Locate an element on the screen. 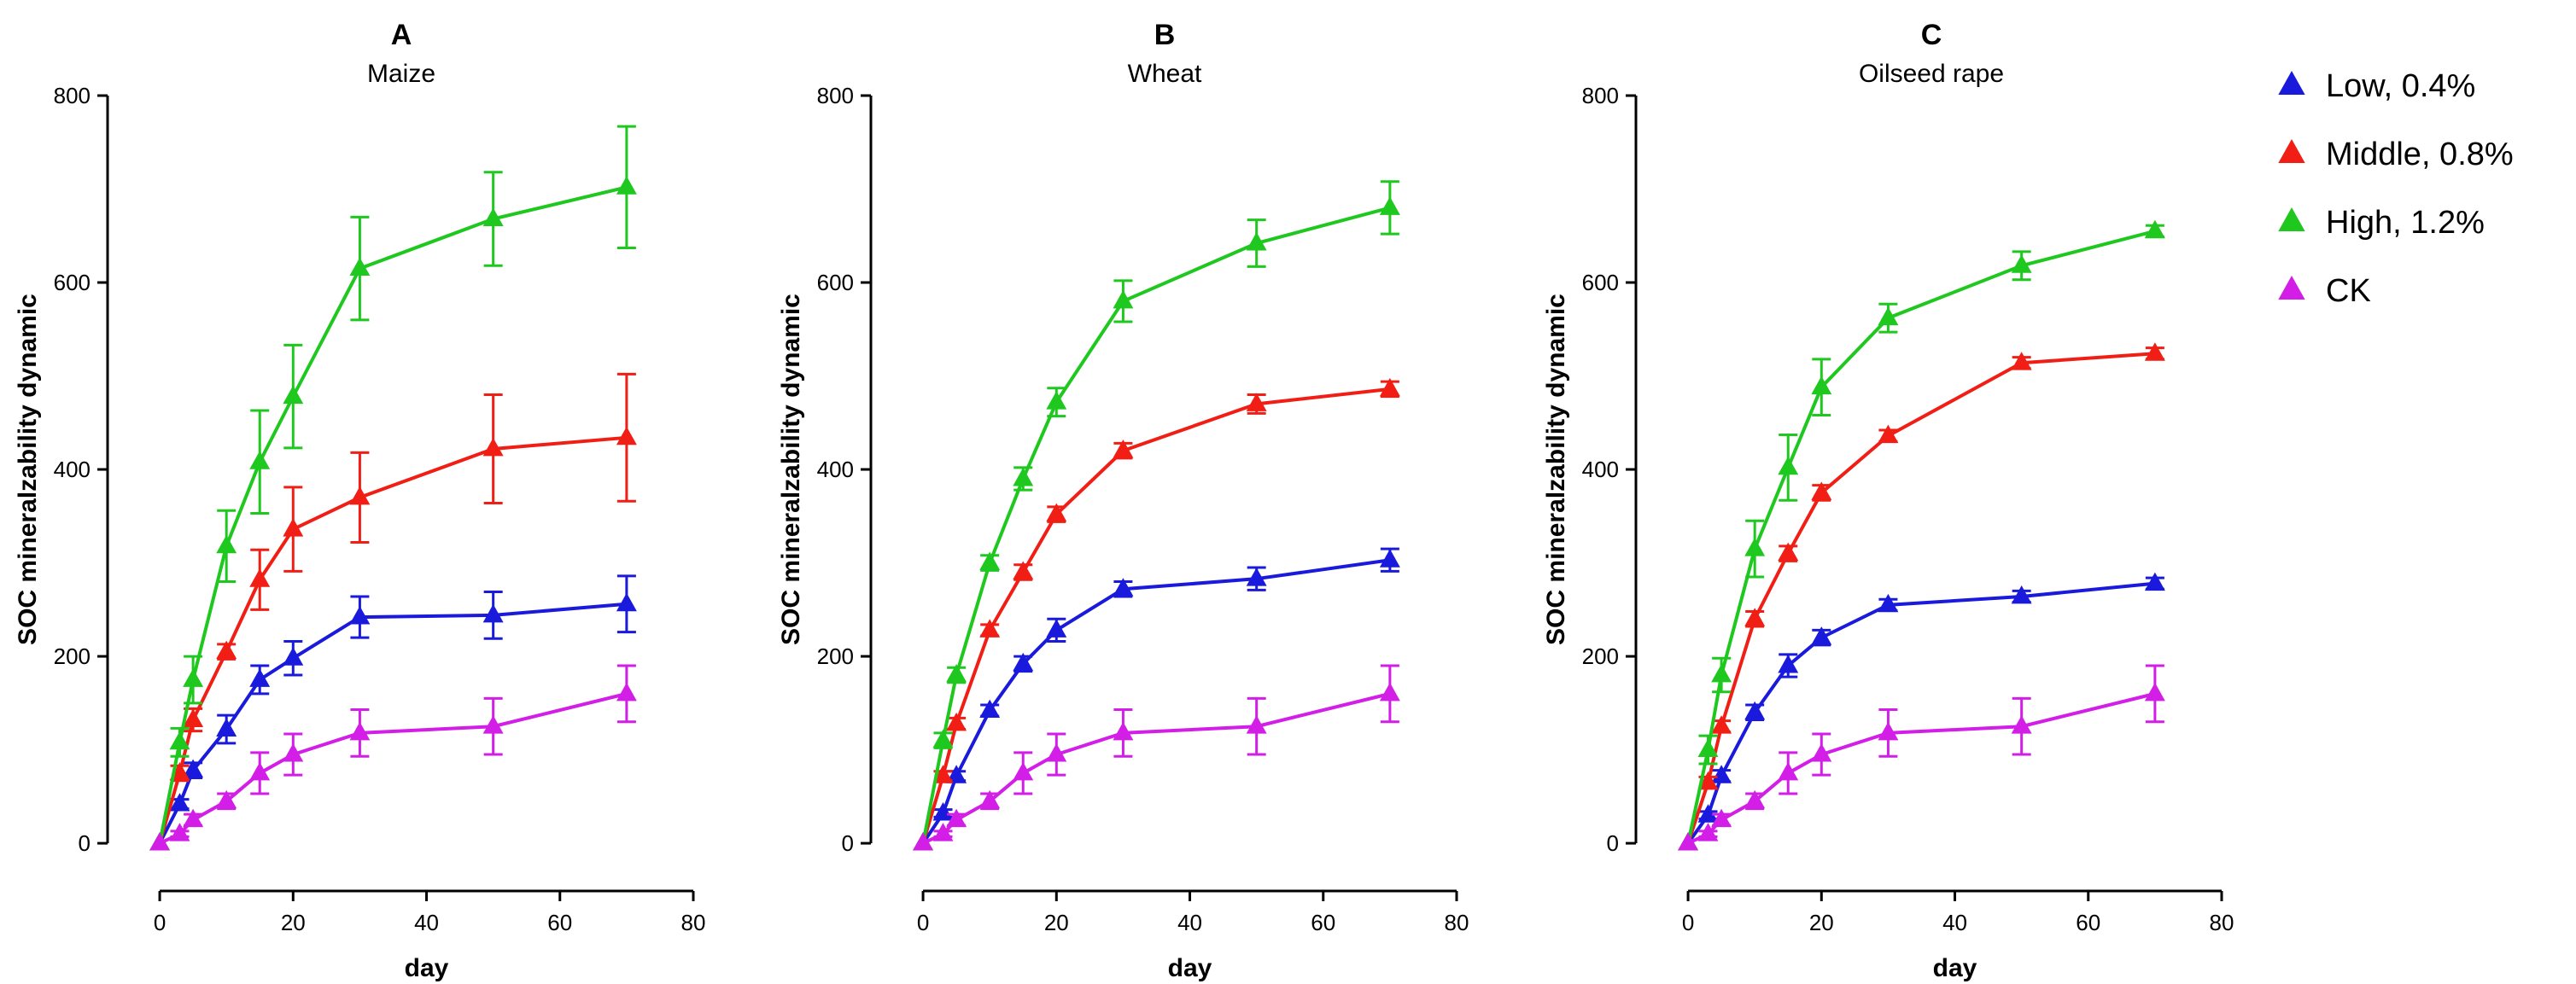 This screenshot has height=984, width=2576. x-tick-label: 20 is located at coordinates (1056, 922).